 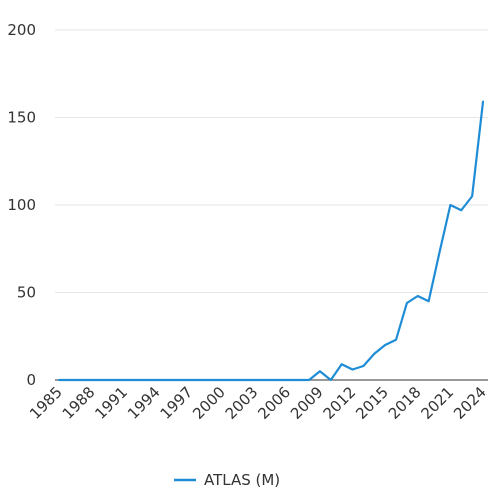 What do you see at coordinates (21, 118) in the screenshot?
I see `y-tick-label: 150` at bounding box center [21, 118].